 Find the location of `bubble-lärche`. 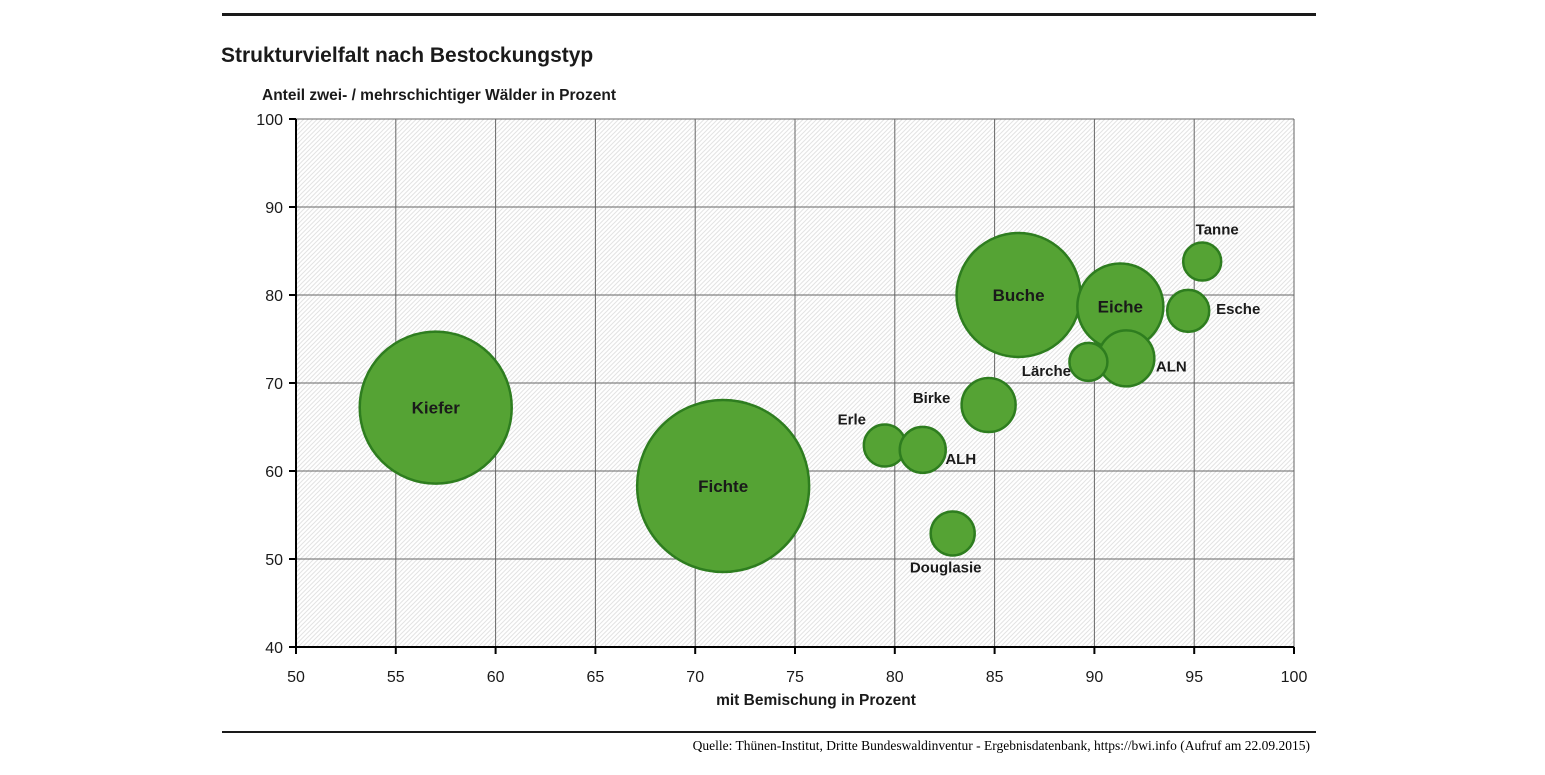

bubble-lärche is located at coordinates (1088, 362).